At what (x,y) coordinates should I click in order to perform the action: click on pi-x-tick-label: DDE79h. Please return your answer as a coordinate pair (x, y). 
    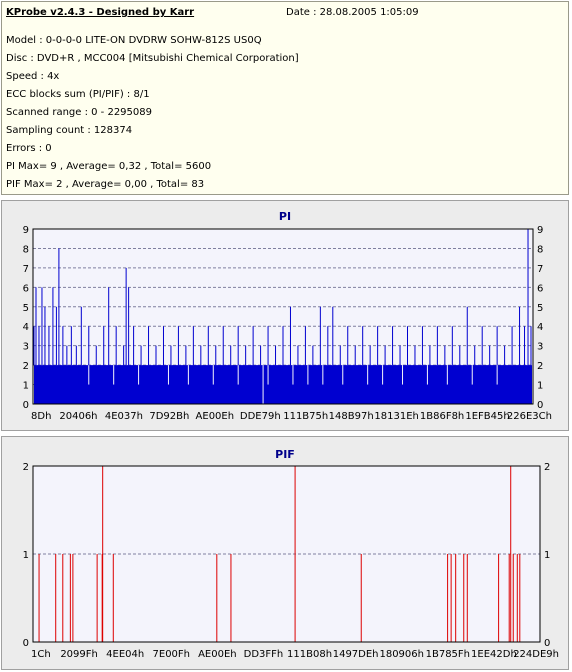
    Looking at the image, I should click on (260, 416).